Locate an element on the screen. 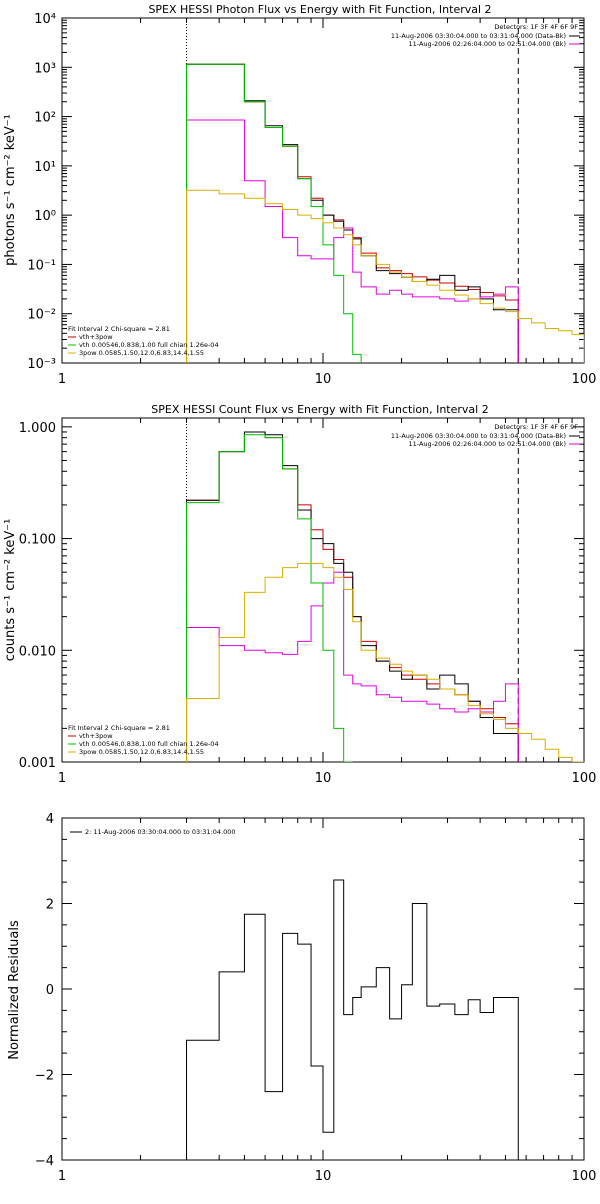 The width and height of the screenshot is (600, 1204). y-tick-label: 0.100 is located at coordinates (37, 540).